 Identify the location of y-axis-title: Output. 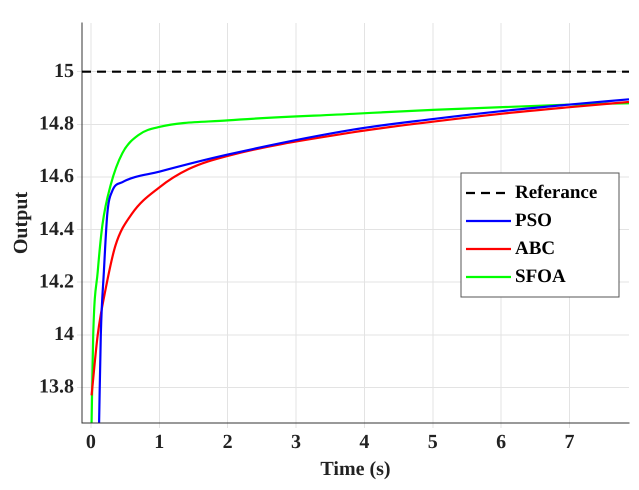
(21, 223).